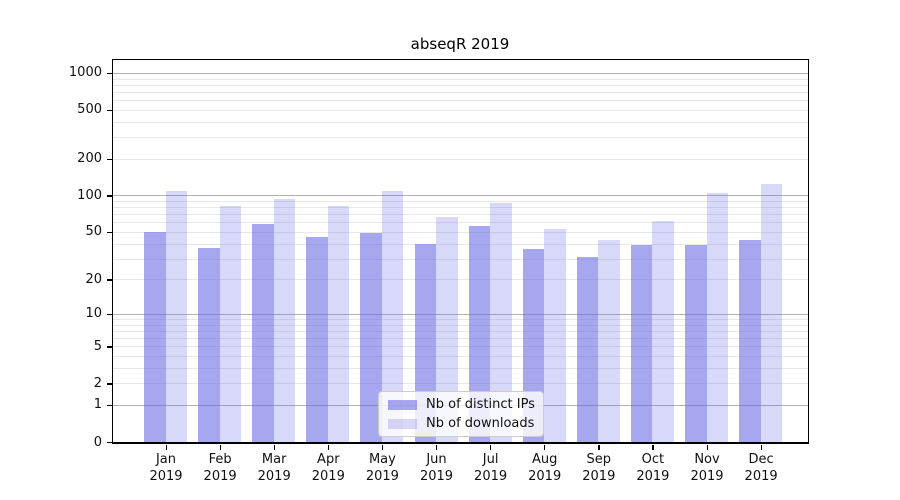 The width and height of the screenshot is (900, 500). I want to click on y-tick-label: 100, so click(89, 195).